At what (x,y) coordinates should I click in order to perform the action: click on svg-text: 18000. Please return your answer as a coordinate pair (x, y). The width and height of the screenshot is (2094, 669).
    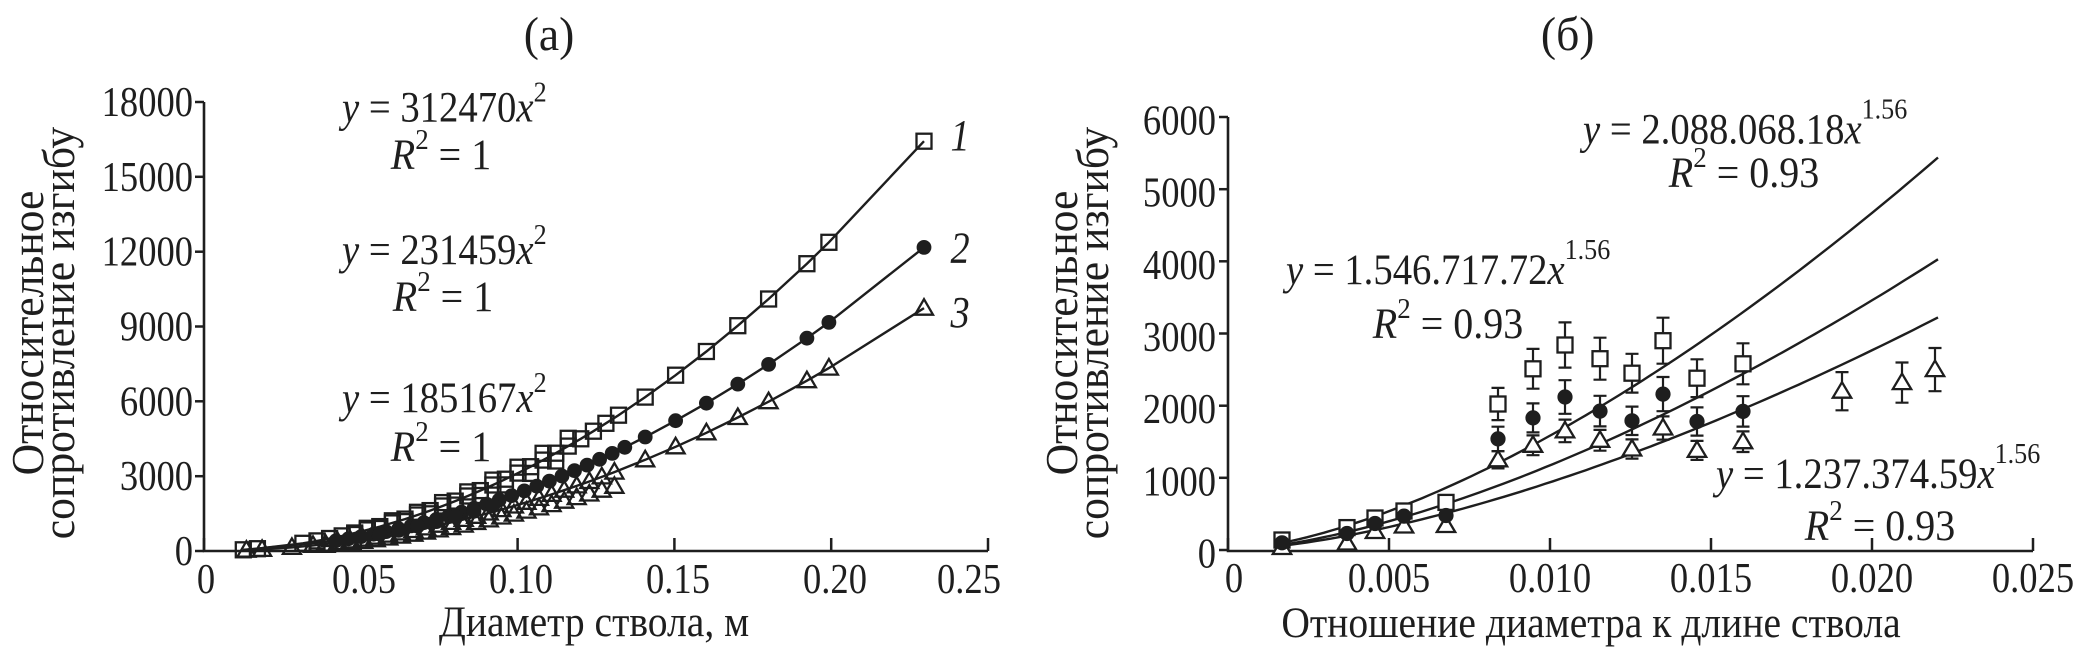
    Looking at the image, I should click on (147, 102).